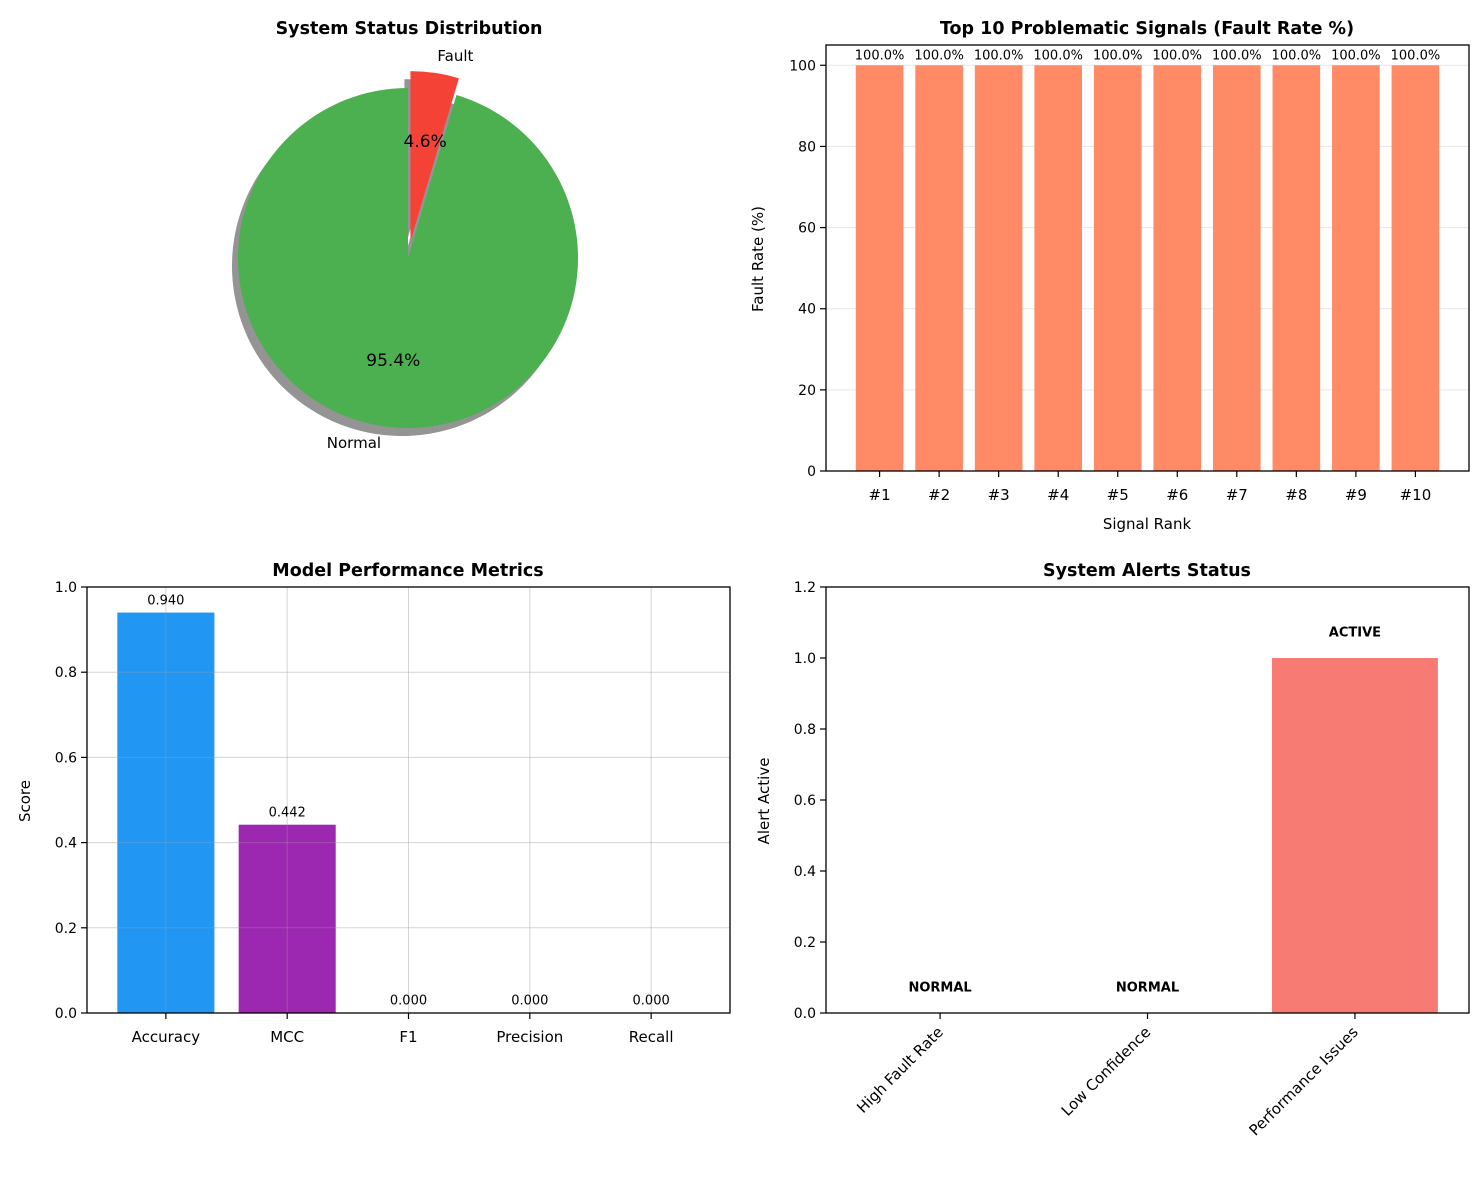 The height and width of the screenshot is (1185, 1483). I want to click on pie-slice-fault, so click(434, 156).